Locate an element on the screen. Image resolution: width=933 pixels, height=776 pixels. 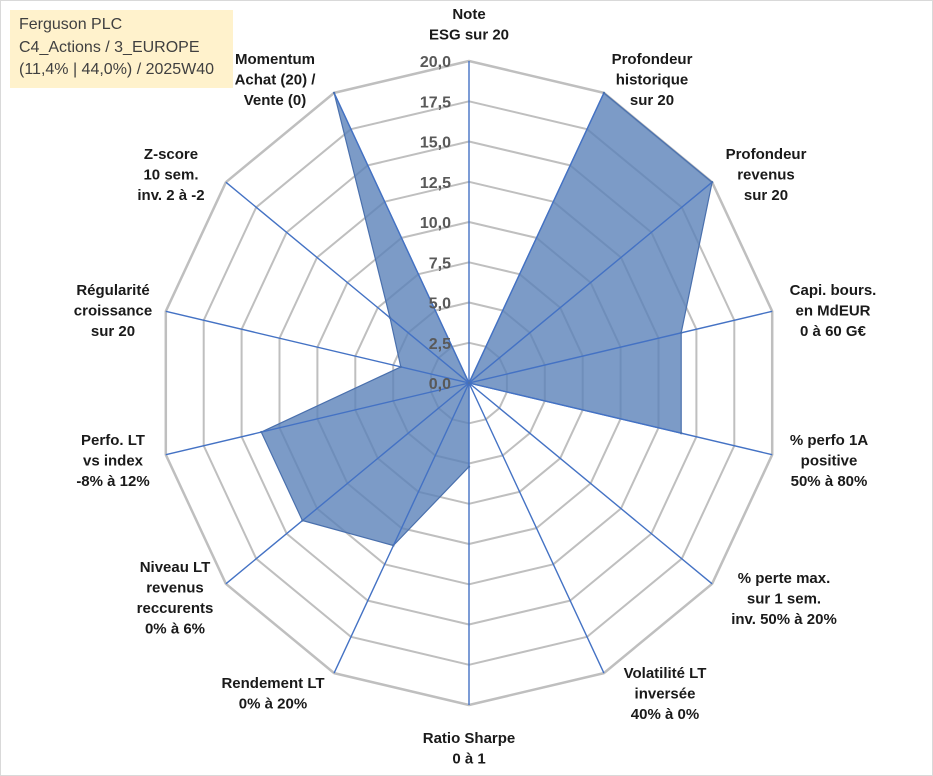
category-label: Momentum Achat (20) / Vente (0) is located at coordinates (276, 80).